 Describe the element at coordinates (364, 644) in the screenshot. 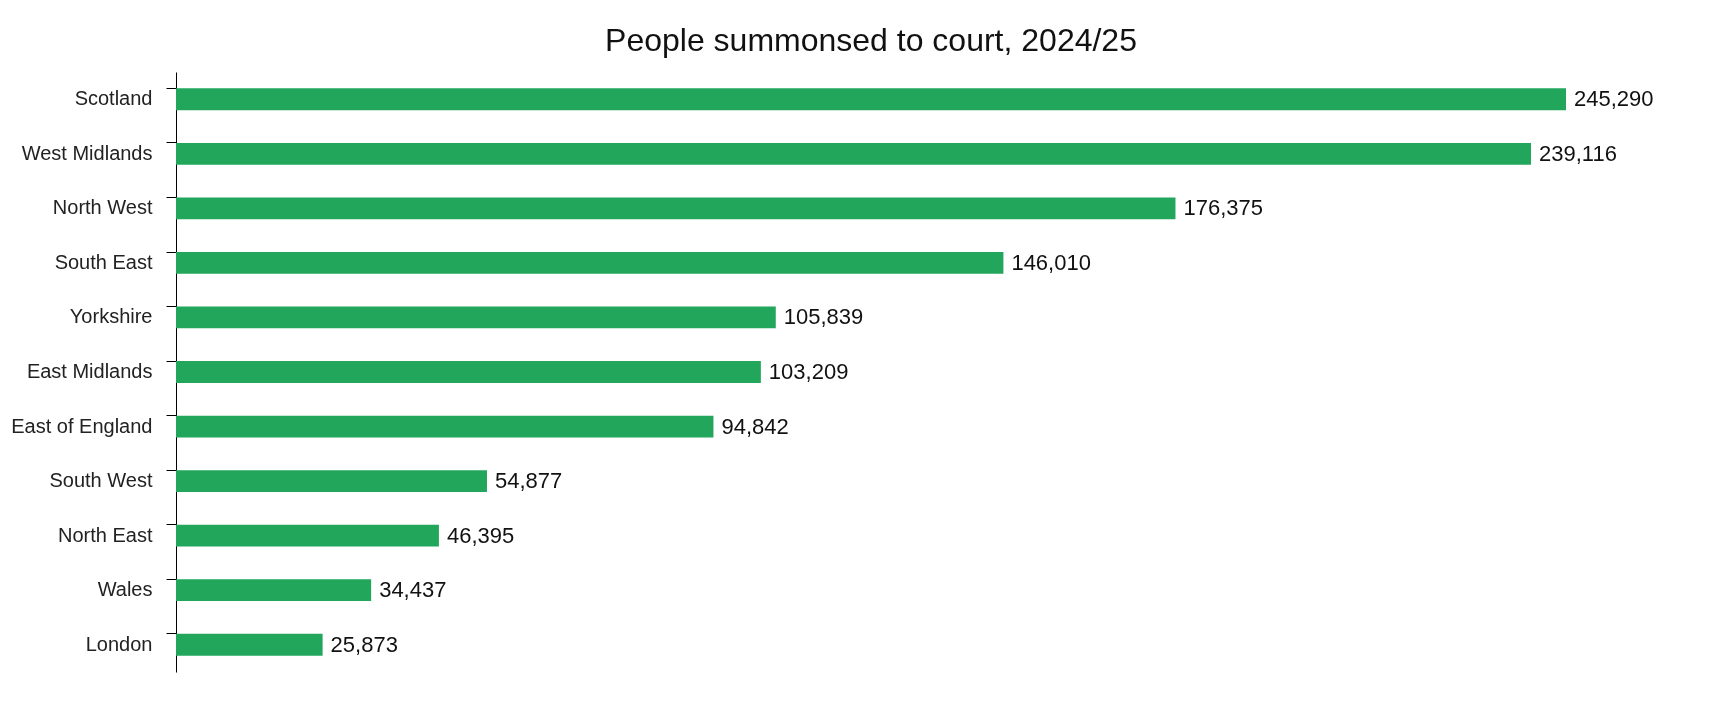

I see `data-label: 25,873` at that location.